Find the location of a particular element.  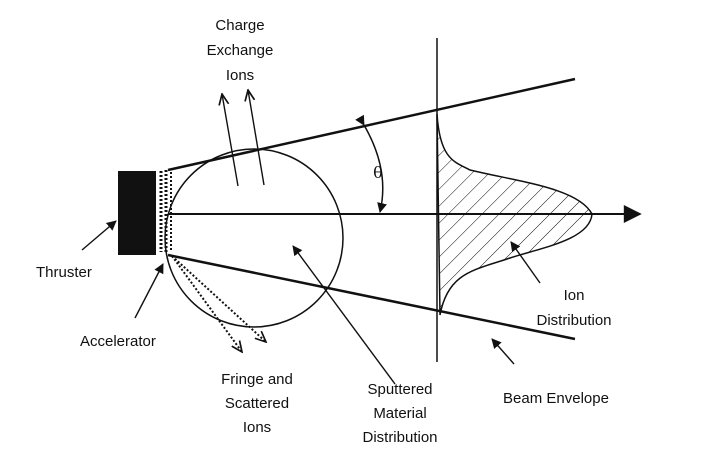

theta-angle-arc is located at coordinates (371, 163).